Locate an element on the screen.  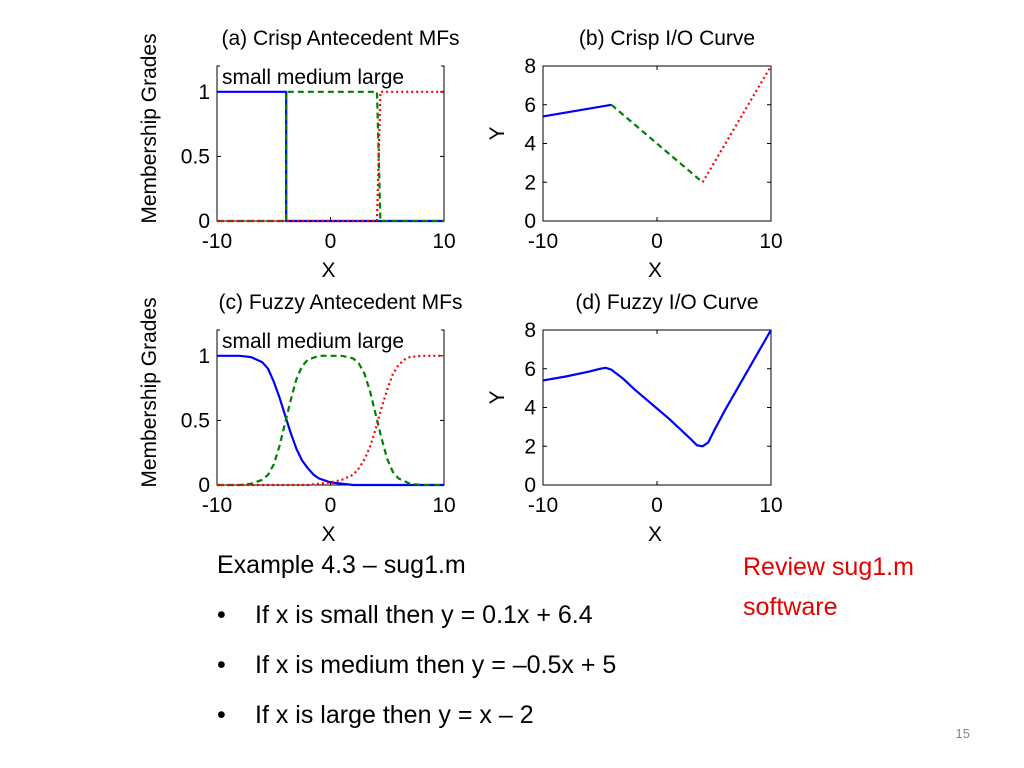
review-note-line: software is located at coordinates (790, 607).